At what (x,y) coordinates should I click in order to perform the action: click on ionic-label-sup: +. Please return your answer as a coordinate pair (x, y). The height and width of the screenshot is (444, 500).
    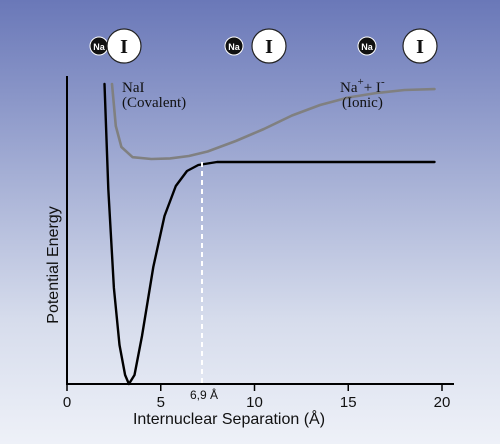
    Looking at the image, I should click on (361, 82).